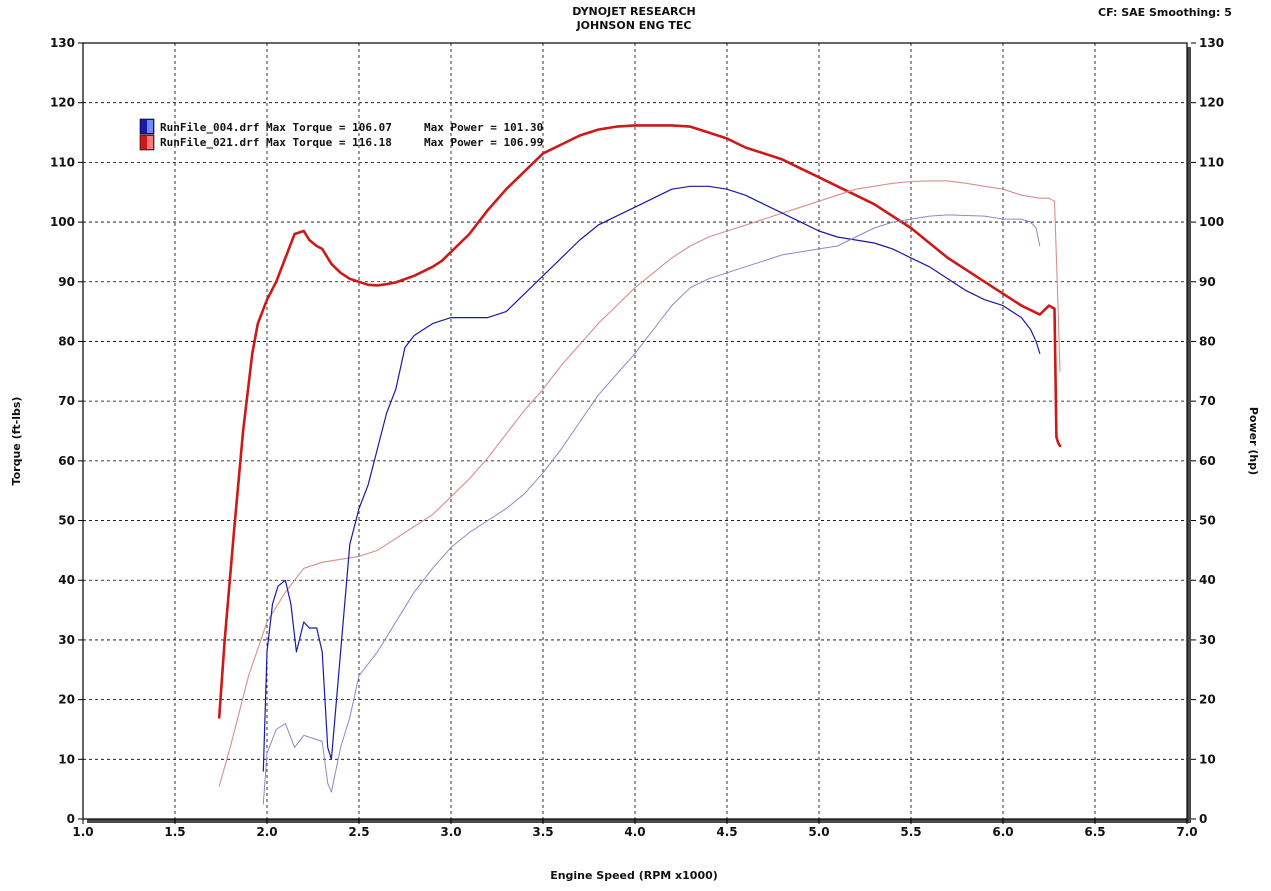  What do you see at coordinates (818, 832) in the screenshot?
I see `x-tick-label: 5.0` at bounding box center [818, 832].